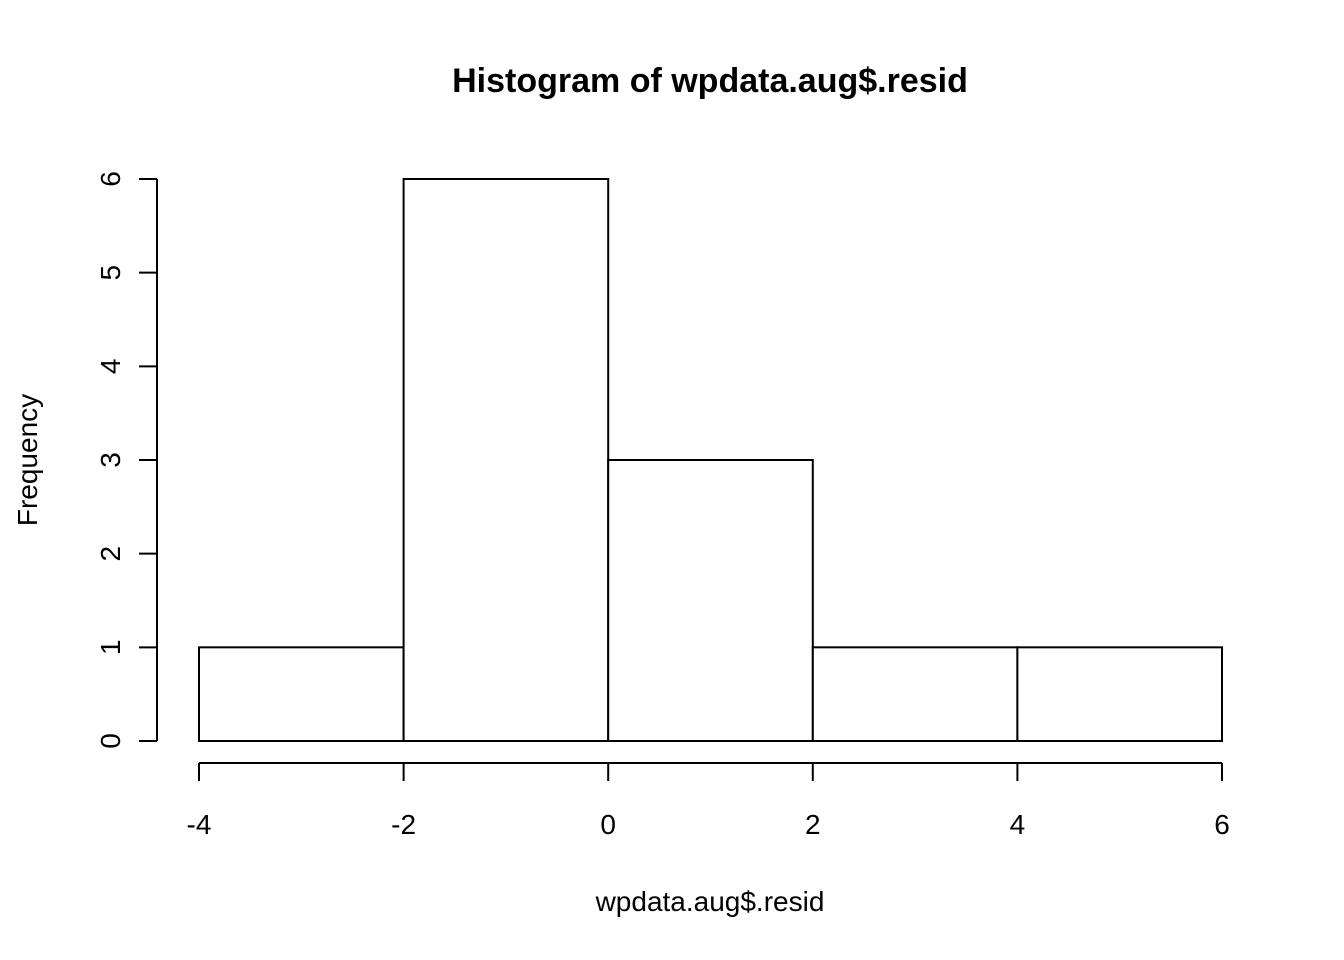  I want to click on y-axis-label: Frequency, so click(27, 460).